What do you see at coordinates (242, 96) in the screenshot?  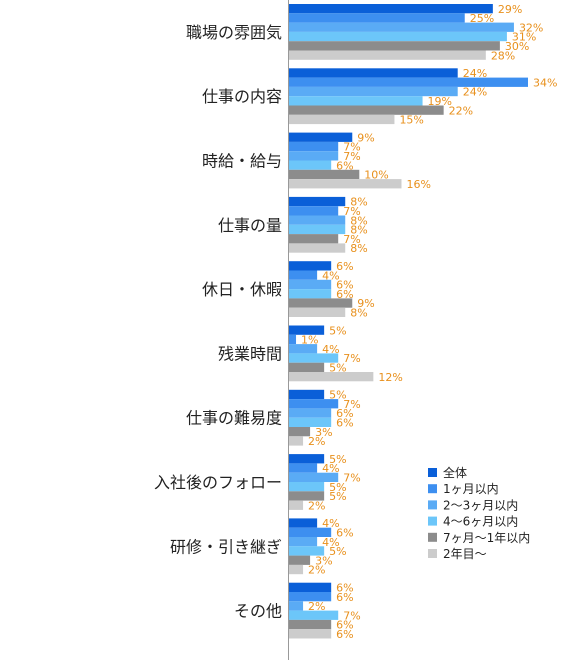 I see `category-label: 仕事の内容` at bounding box center [242, 96].